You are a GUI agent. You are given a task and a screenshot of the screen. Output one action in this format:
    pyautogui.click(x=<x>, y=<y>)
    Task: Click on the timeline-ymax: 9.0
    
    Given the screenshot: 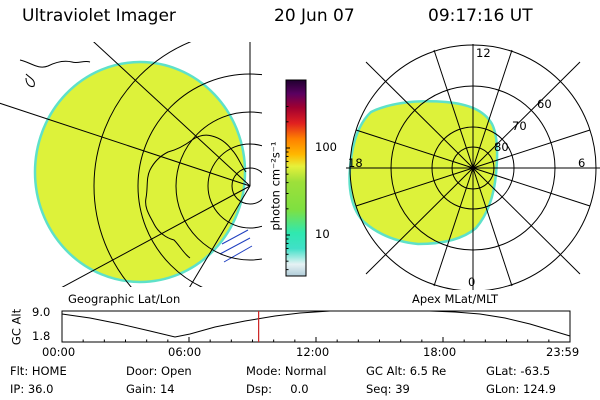 What is the action you would take?
    pyautogui.click(x=41, y=312)
    